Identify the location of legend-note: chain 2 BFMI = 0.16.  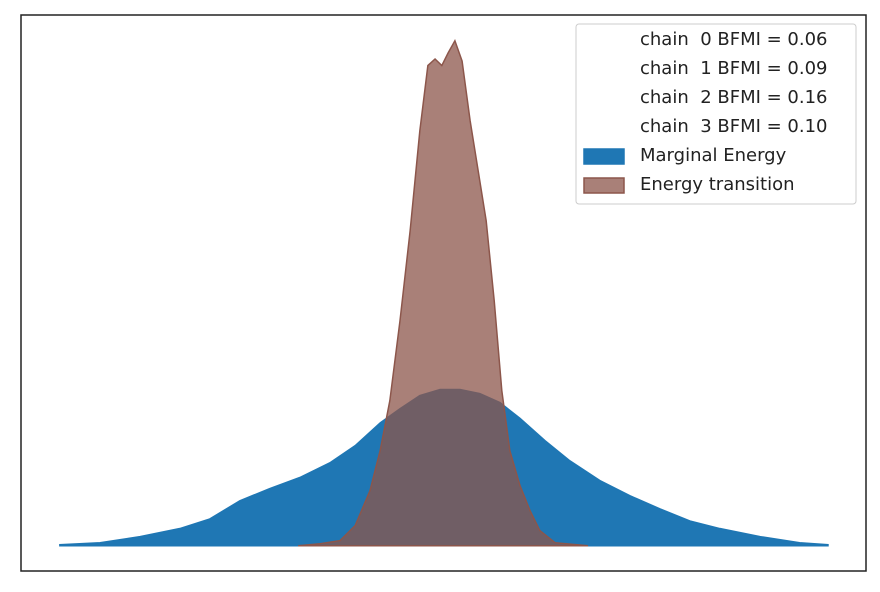
(734, 97).